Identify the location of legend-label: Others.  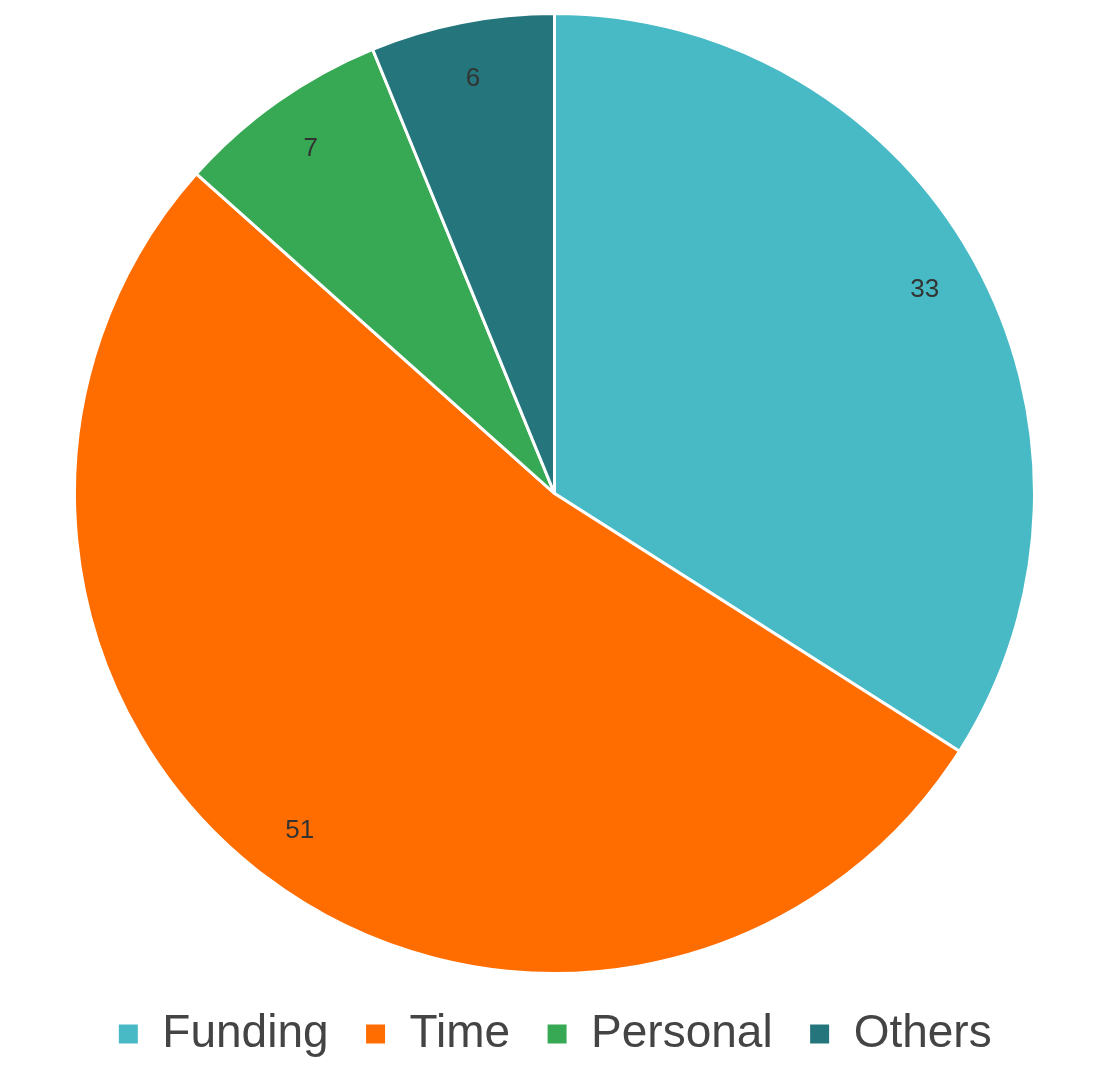
(922, 1030).